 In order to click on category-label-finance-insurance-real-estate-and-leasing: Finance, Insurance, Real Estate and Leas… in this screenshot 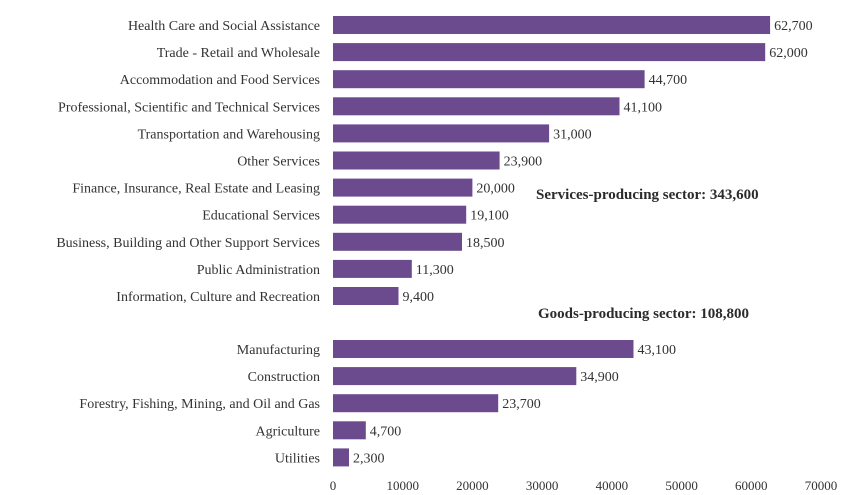, I will do `click(196, 189)`.